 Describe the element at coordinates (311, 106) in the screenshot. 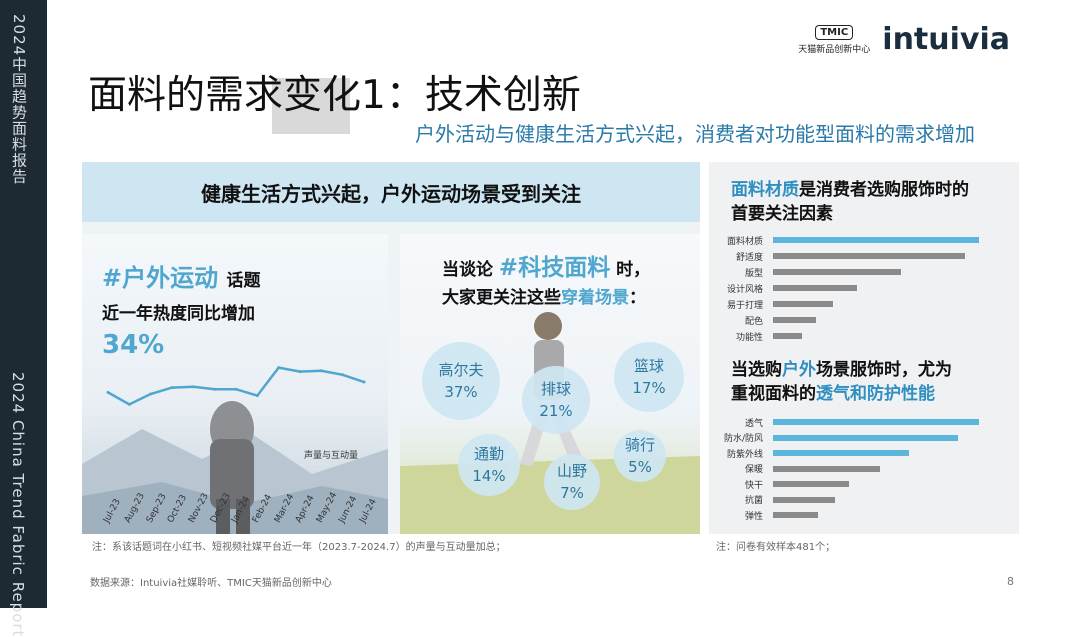

I see `title-shade` at that location.